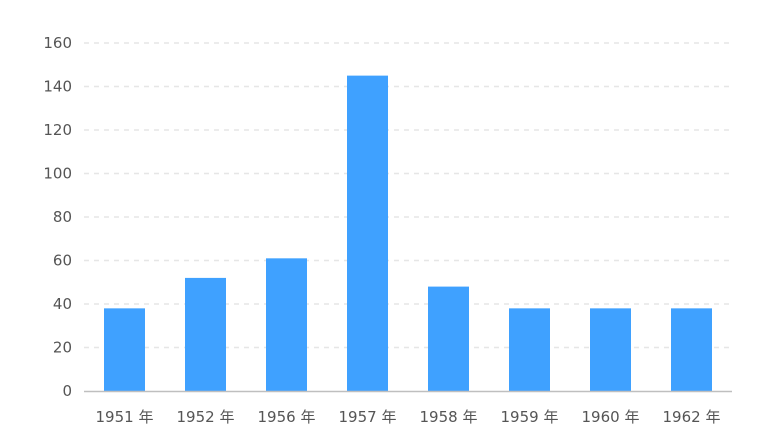 This screenshot has height=445, width=781. I want to click on y-axis-ticks: 0 20 40 60 80 100 120 140 160, so click(57, 217).